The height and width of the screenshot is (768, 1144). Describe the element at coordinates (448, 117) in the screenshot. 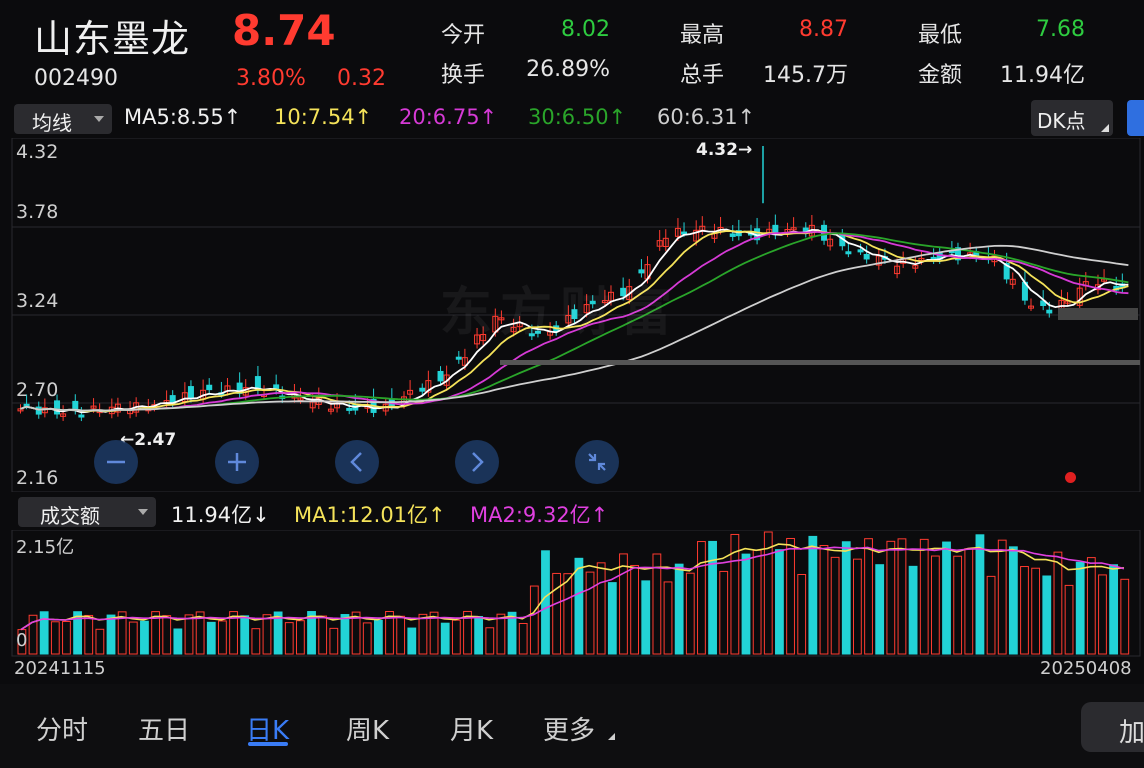

I see `ma20-value: 20:6.75↑` at that location.